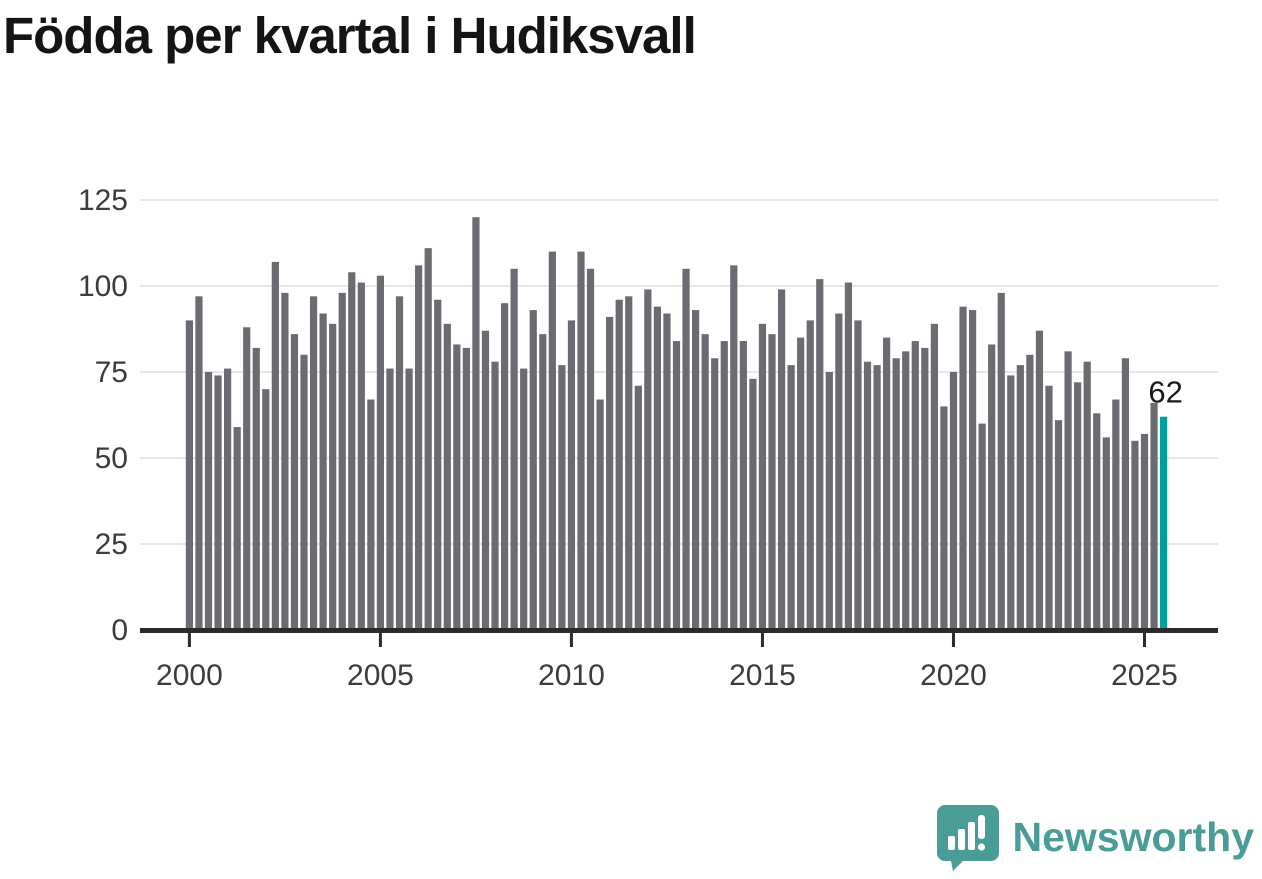 The height and width of the screenshot is (879, 1262). I want to click on newsworthy-logo: Newsworthy, so click(1095, 837).